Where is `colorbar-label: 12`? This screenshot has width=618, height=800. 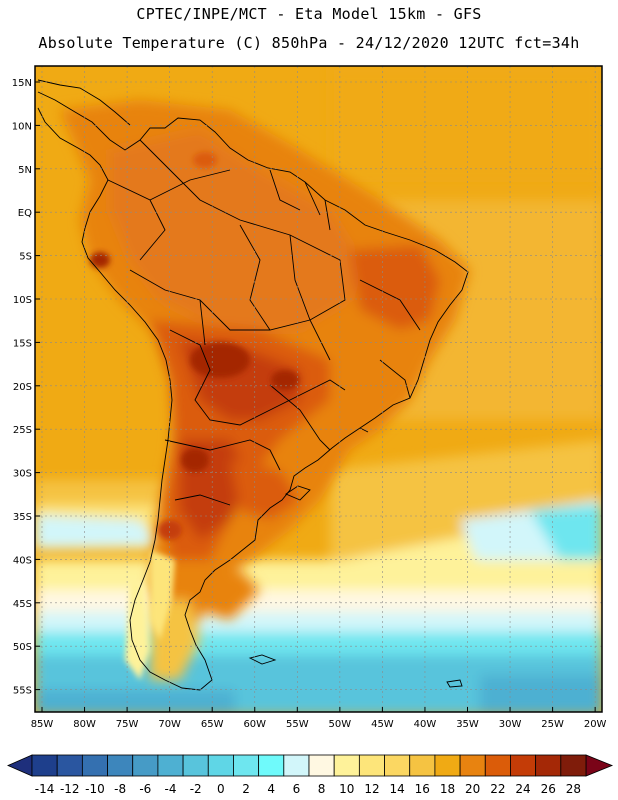
colorbar-label: 12 is located at coordinates (371, 789).